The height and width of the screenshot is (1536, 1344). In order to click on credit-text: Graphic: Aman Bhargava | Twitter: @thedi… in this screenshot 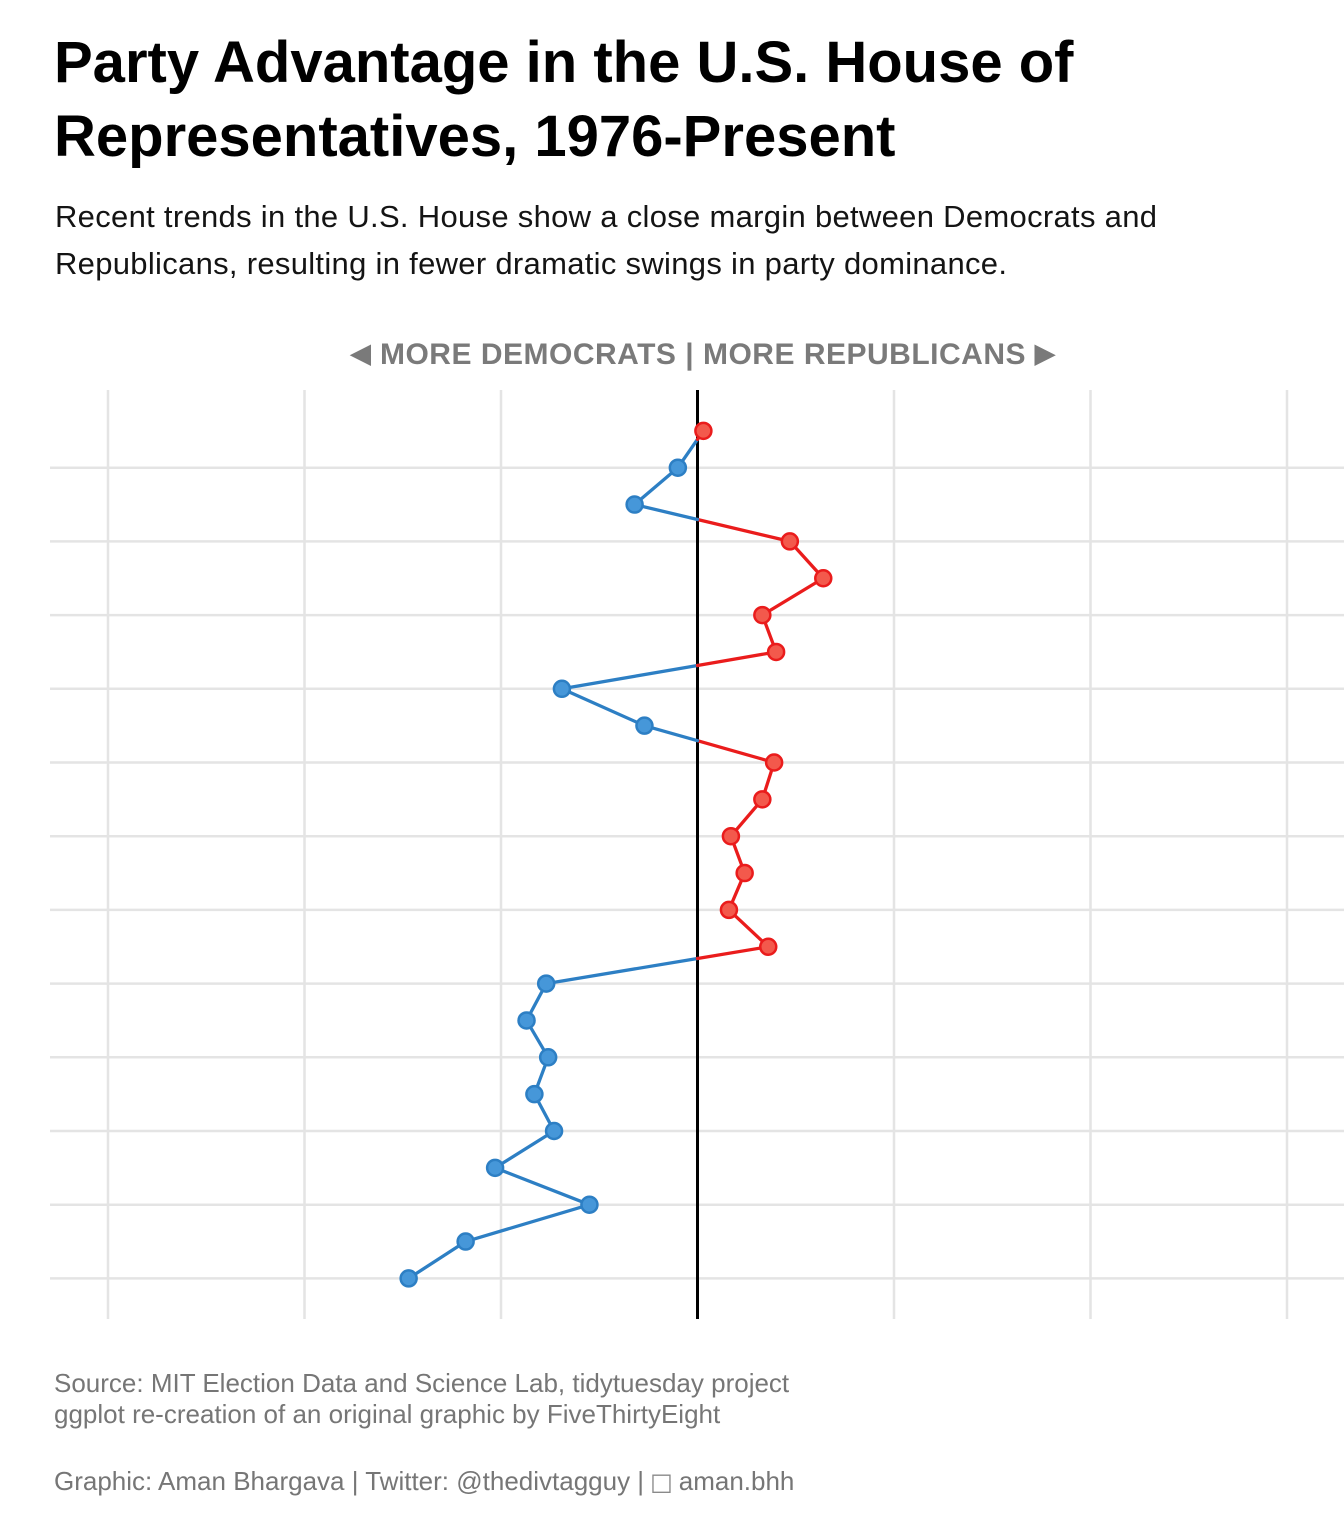, I will do `click(349, 1481)`.